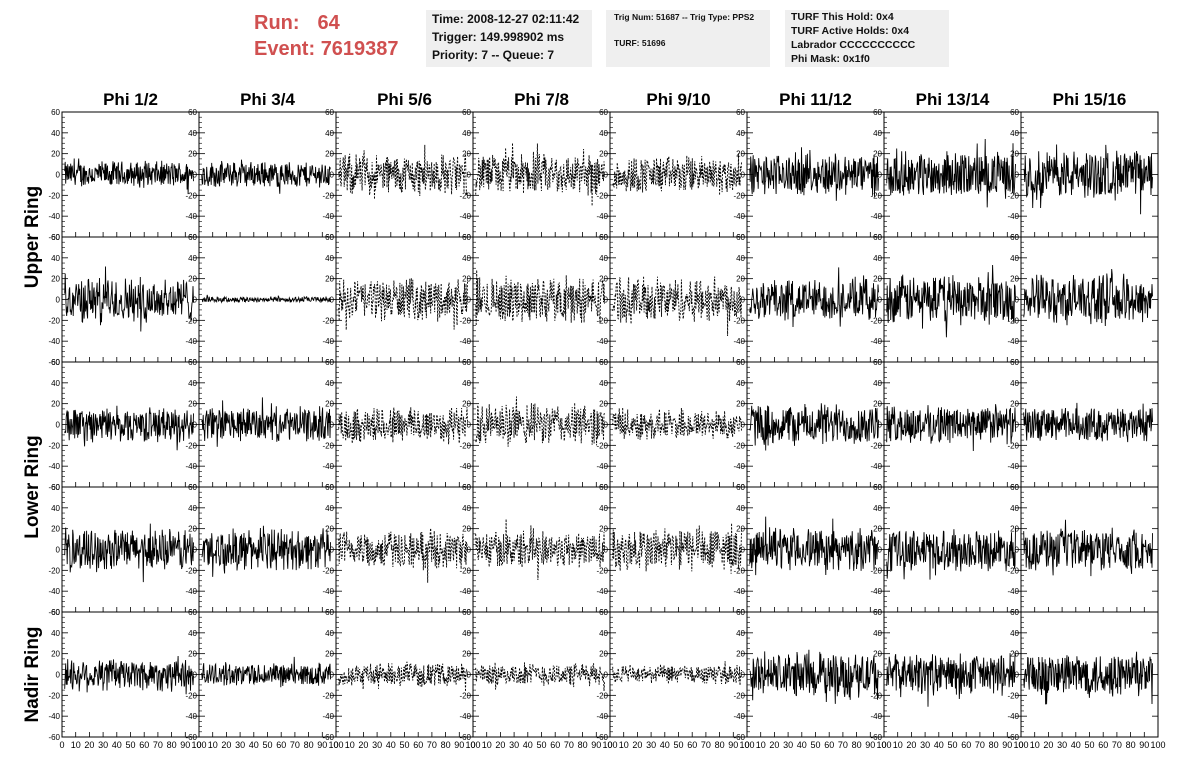 Image resolution: width=1196 pixels, height=772 pixels. What do you see at coordinates (328, 23) in the screenshot?
I see `run-value: 64` at bounding box center [328, 23].